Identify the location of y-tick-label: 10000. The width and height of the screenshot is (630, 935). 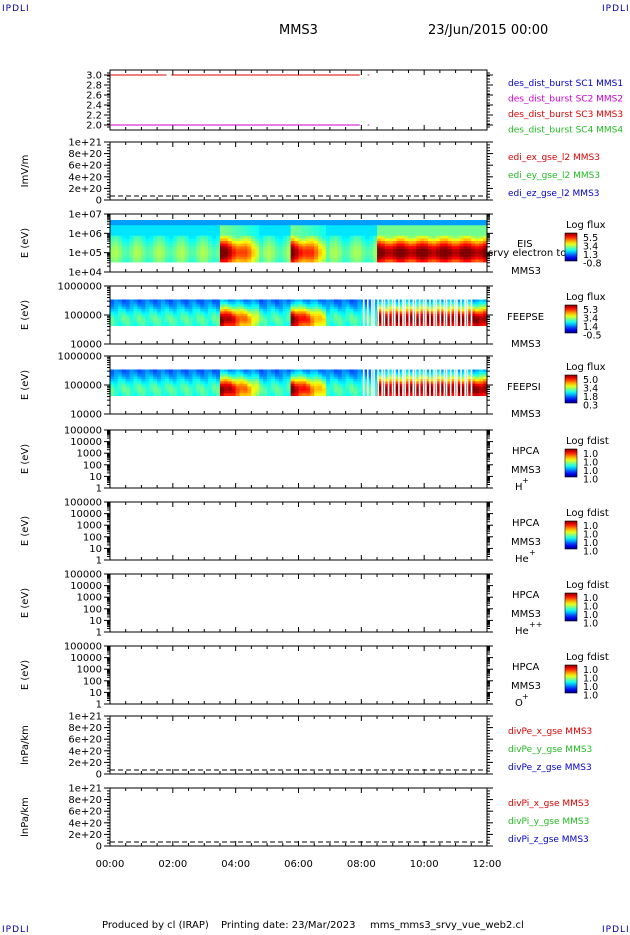
(86, 586).